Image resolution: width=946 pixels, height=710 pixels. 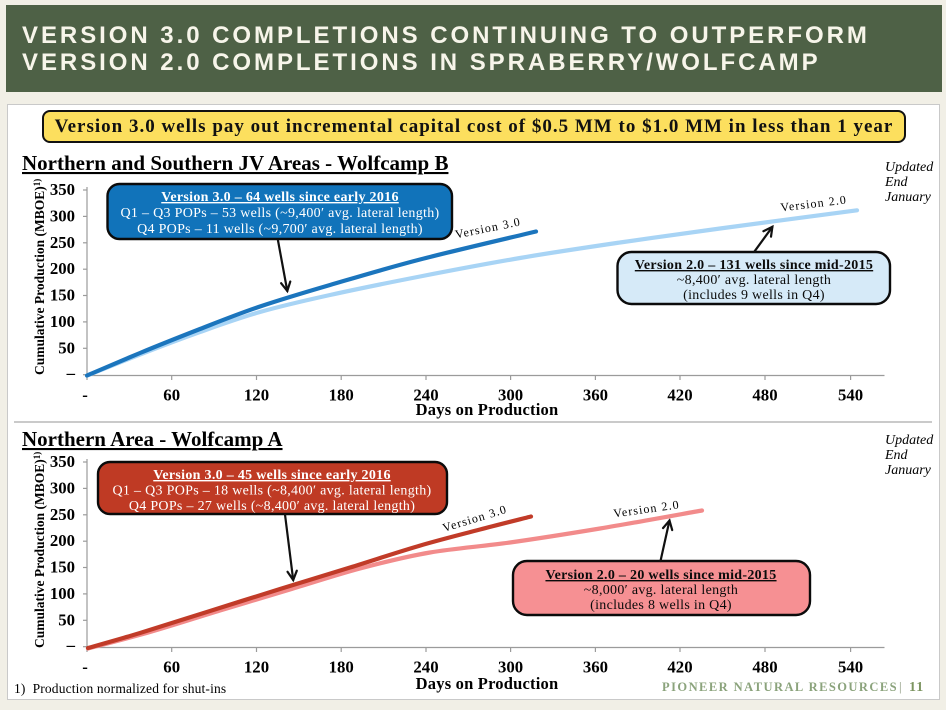 What do you see at coordinates (660, 575) in the screenshot?
I see `svg-text:Version 2.0 – 20 wells since m: Version 2.0 – 20 wells since mid-2015` at bounding box center [660, 575].